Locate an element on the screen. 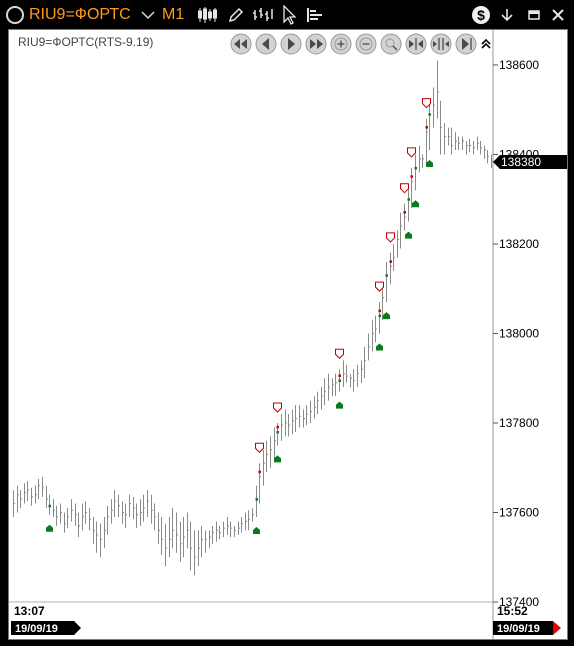  zoom-in-icon is located at coordinates (341, 44).